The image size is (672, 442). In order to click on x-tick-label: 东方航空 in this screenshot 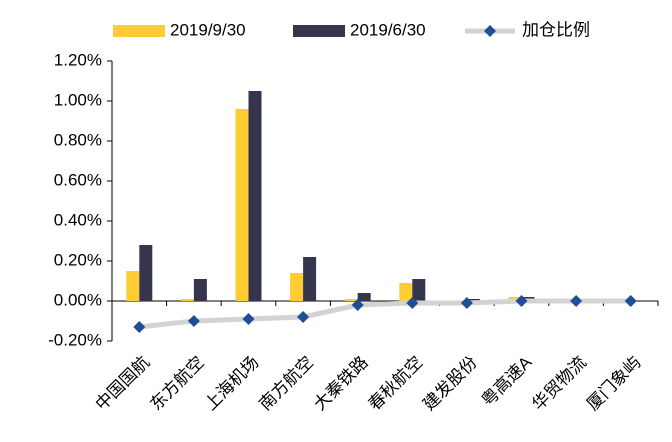, I will do `click(177, 384)`.